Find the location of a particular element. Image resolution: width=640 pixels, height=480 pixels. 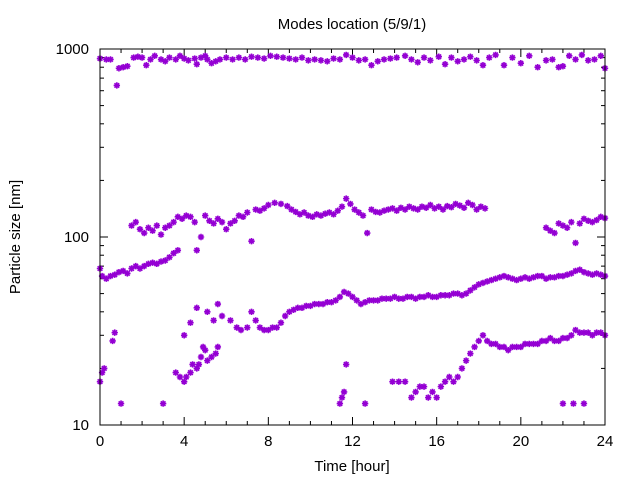

x-tick-label: 24 is located at coordinates (605, 441).